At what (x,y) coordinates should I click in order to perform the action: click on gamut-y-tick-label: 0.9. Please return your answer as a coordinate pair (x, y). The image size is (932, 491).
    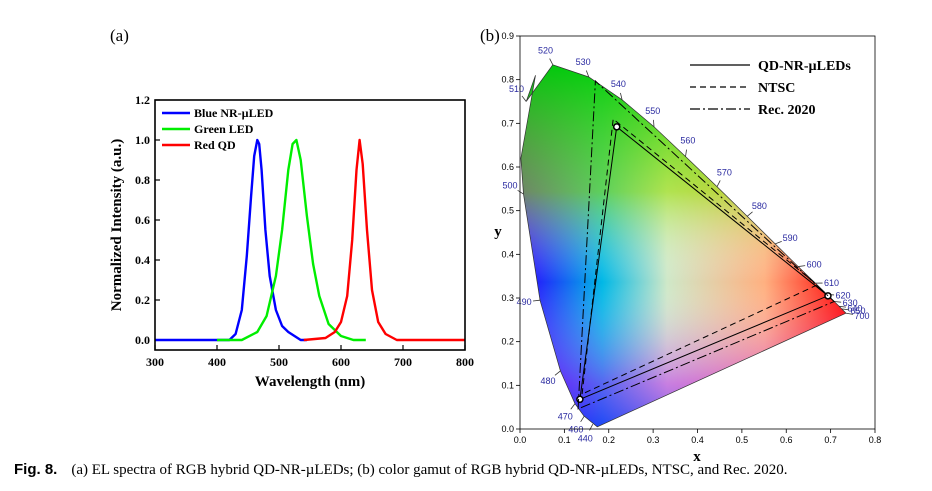
    Looking at the image, I should click on (507, 36).